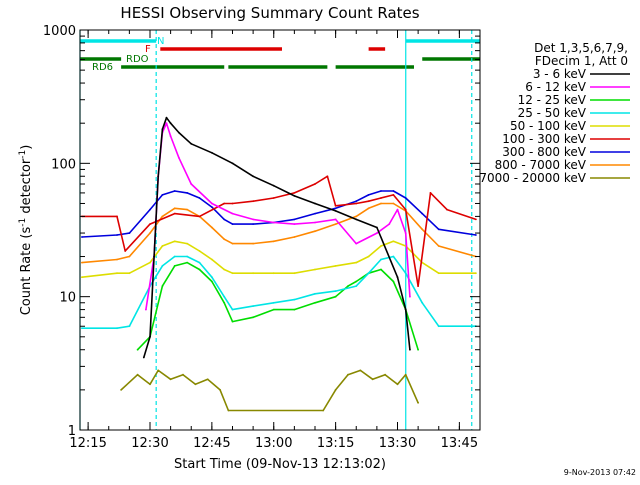 This screenshot has width=640, height=485. What do you see at coordinates (137, 59) in the screenshot?
I see `flag-label: RDO` at bounding box center [137, 59].